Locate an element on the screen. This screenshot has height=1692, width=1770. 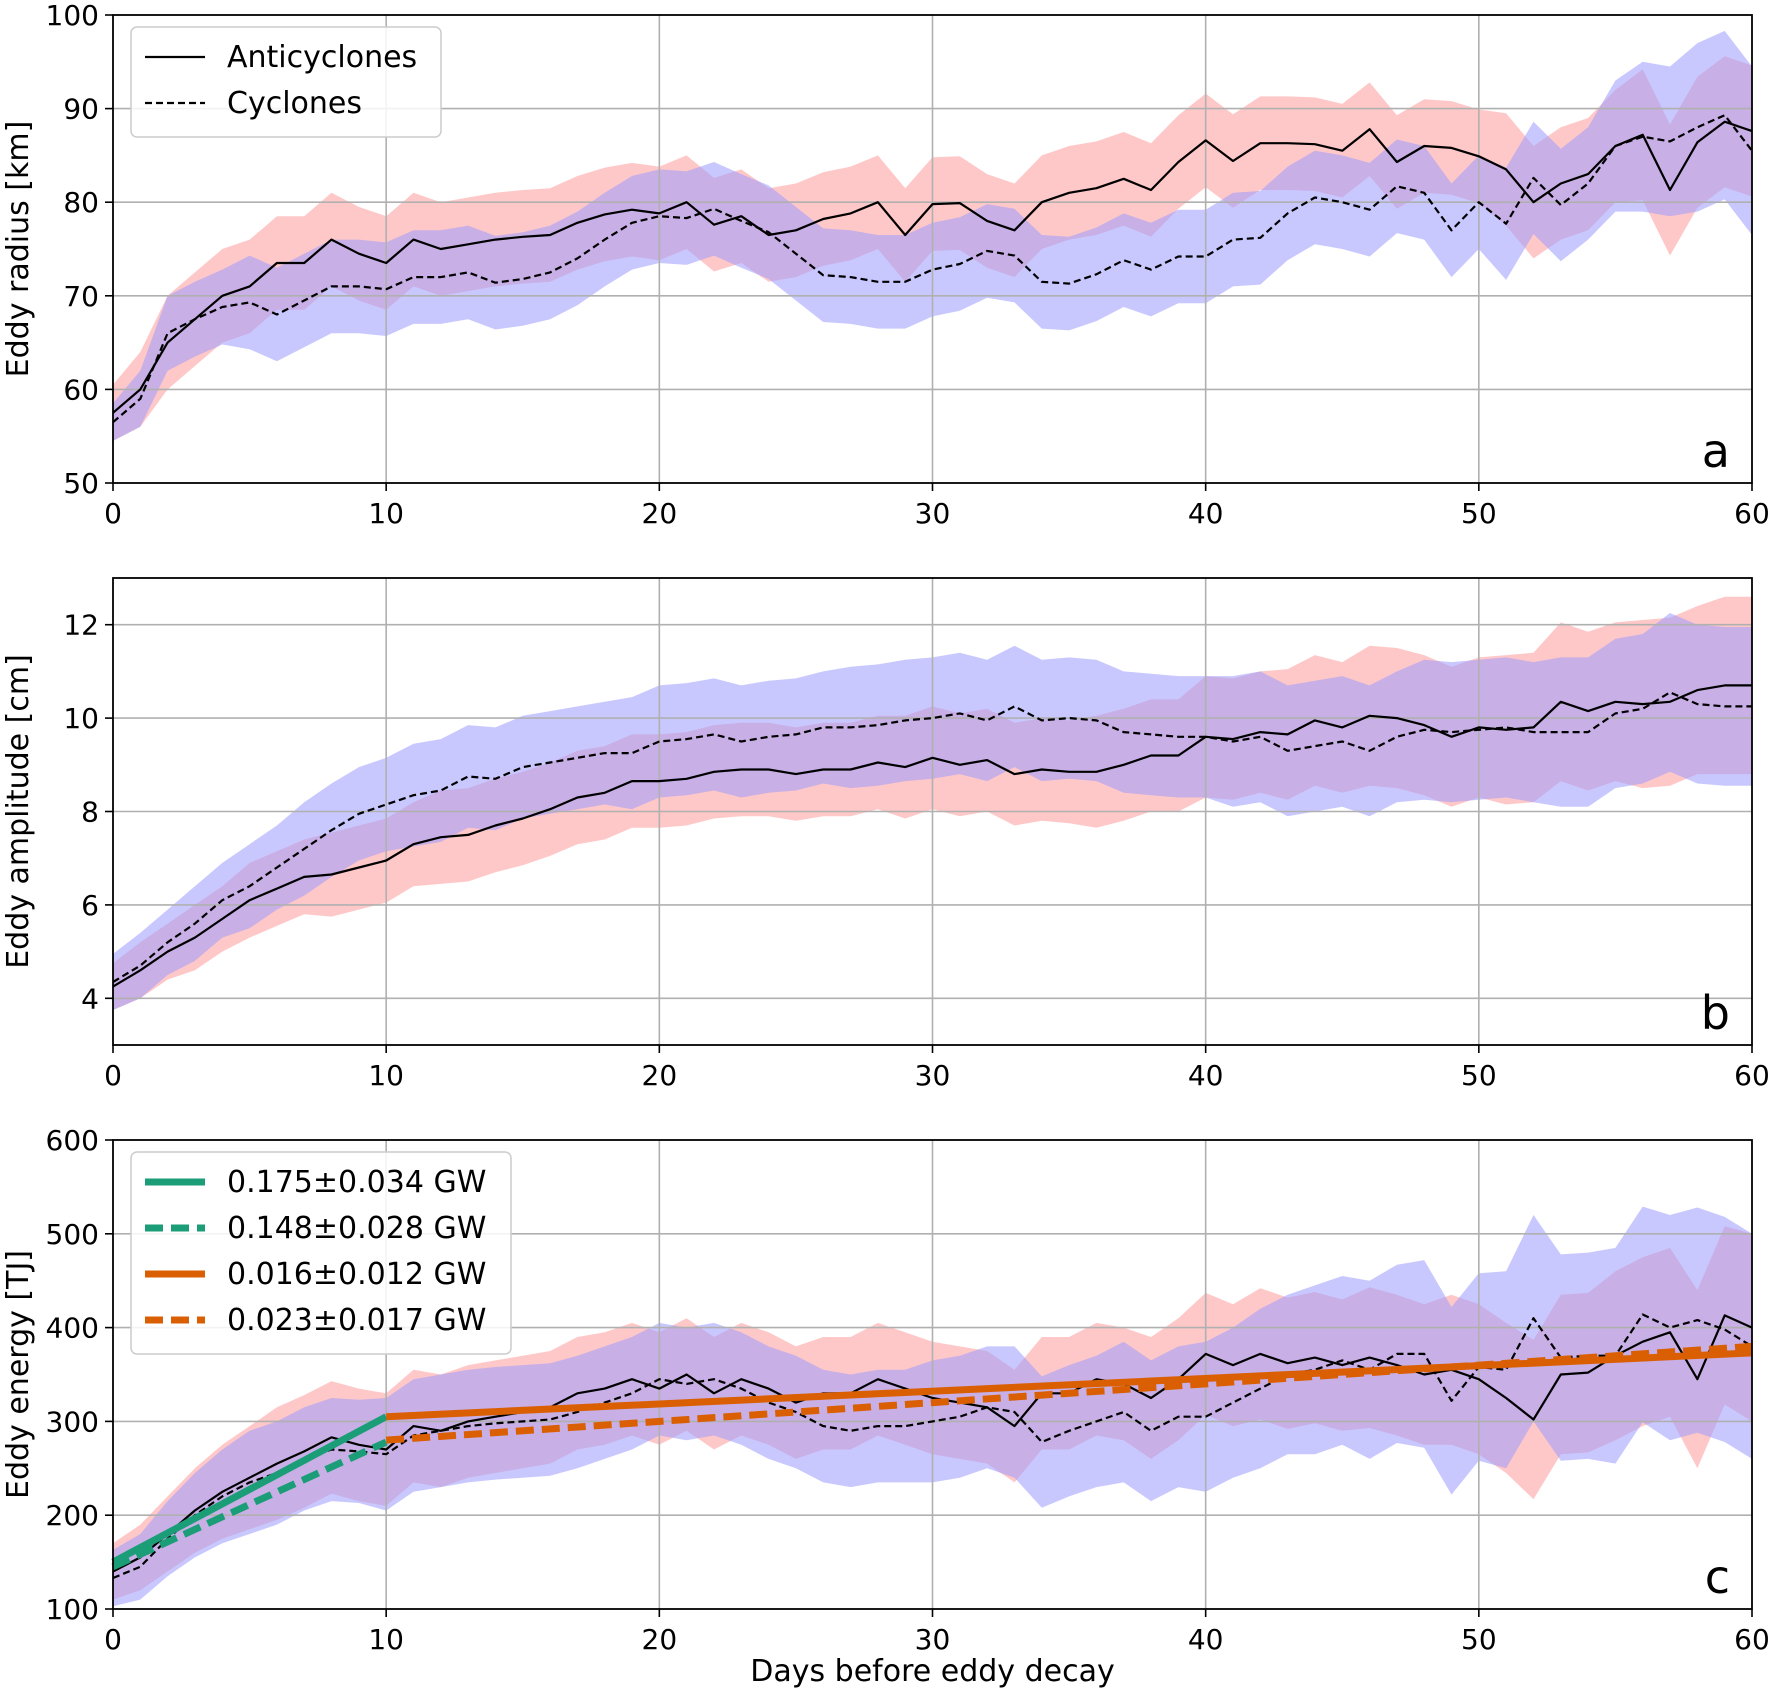
x-tick-label-c: 60 is located at coordinates (1752, 1639).